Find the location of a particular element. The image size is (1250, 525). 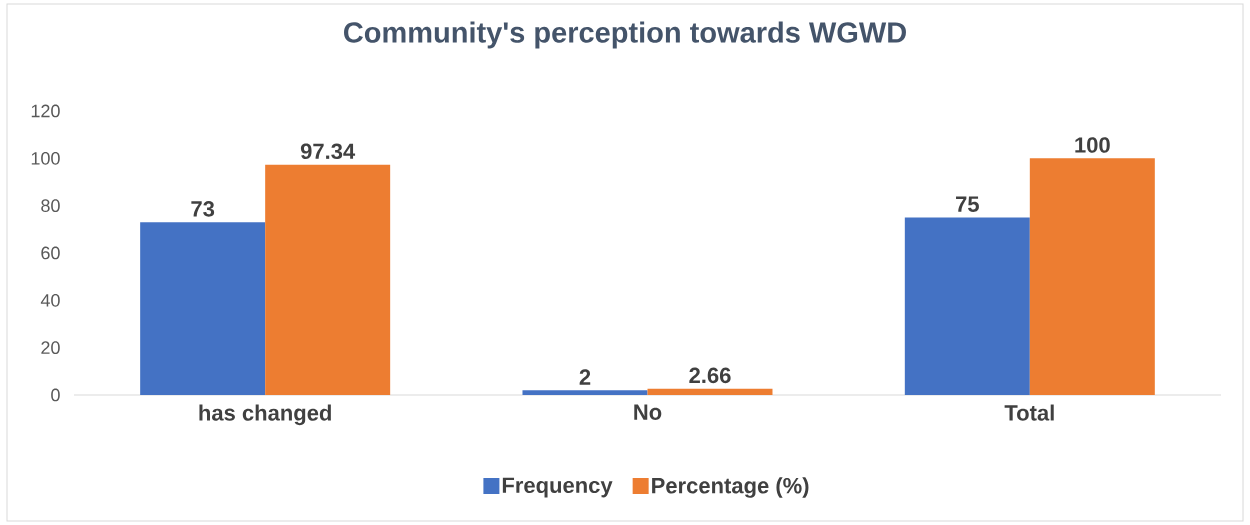

x-tick-label: Total is located at coordinates (1029, 412).